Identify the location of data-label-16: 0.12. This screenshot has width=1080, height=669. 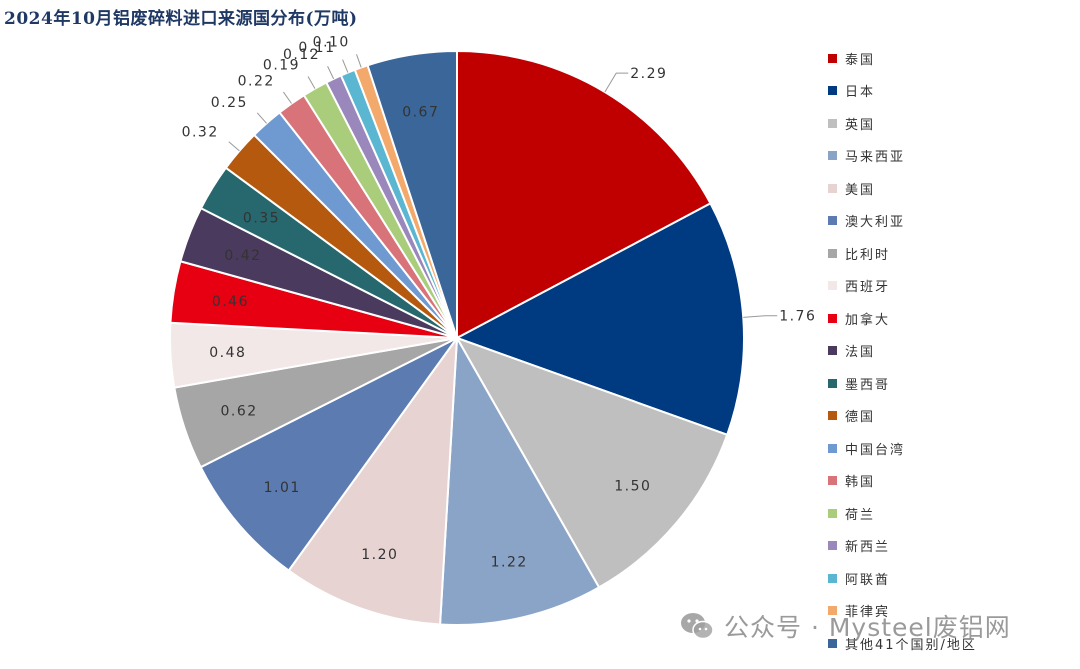
(301, 55).